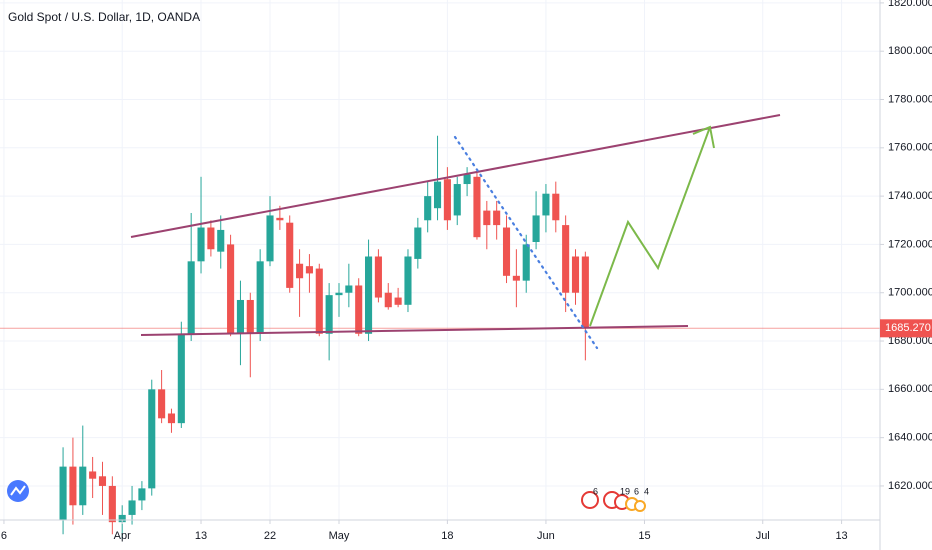 This screenshot has width=932, height=550. I want to click on y-tick-label: 1680.000, so click(910, 341).